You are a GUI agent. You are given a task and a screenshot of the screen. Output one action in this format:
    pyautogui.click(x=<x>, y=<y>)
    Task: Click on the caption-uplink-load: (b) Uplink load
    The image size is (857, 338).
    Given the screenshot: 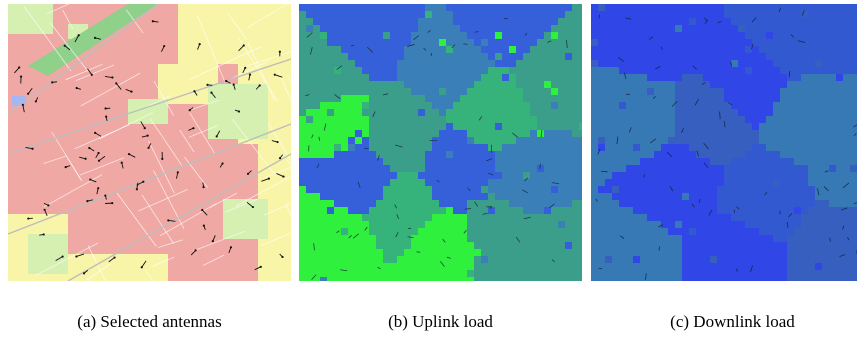 What is the action you would take?
    pyautogui.click(x=440, y=321)
    